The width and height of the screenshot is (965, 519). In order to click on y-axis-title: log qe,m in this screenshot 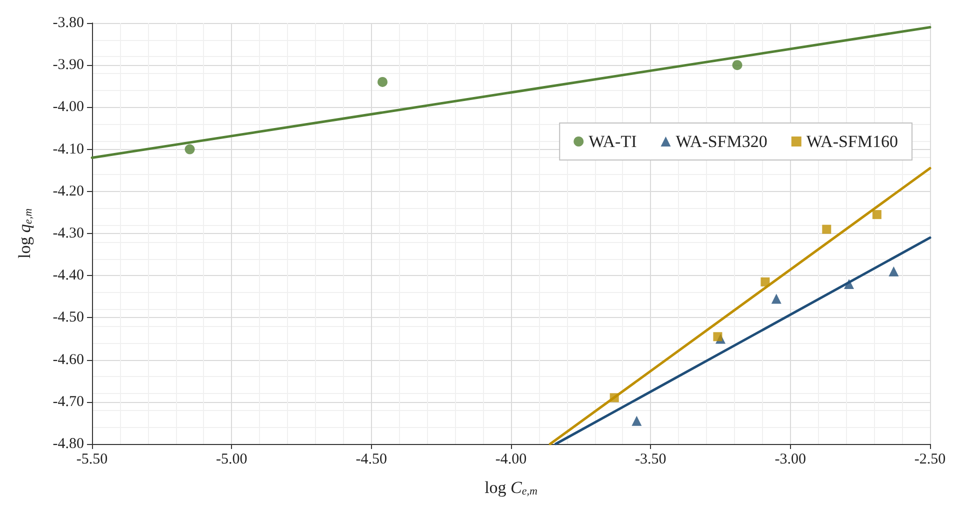, I will do `click(24, 233)`.